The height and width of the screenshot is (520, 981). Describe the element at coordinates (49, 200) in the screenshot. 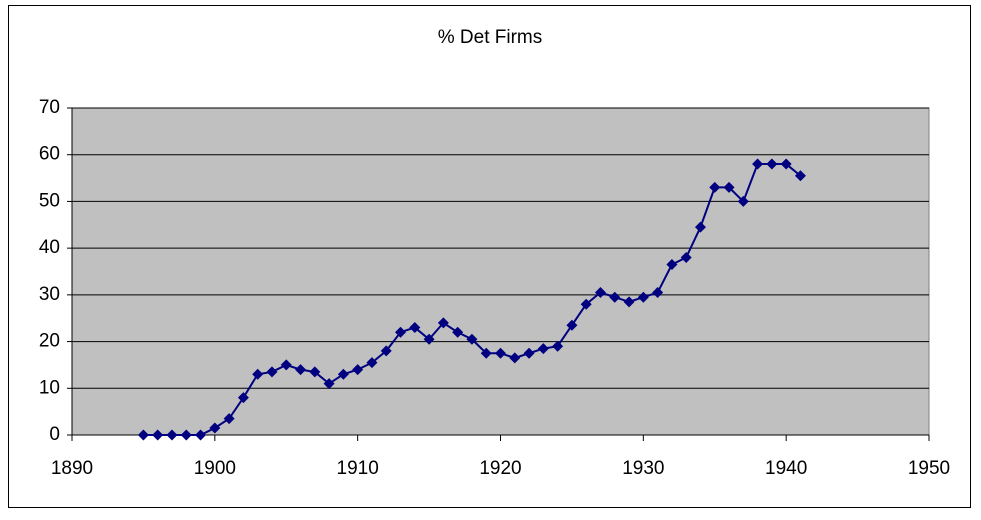

I see `y-tick-label: 50` at that location.